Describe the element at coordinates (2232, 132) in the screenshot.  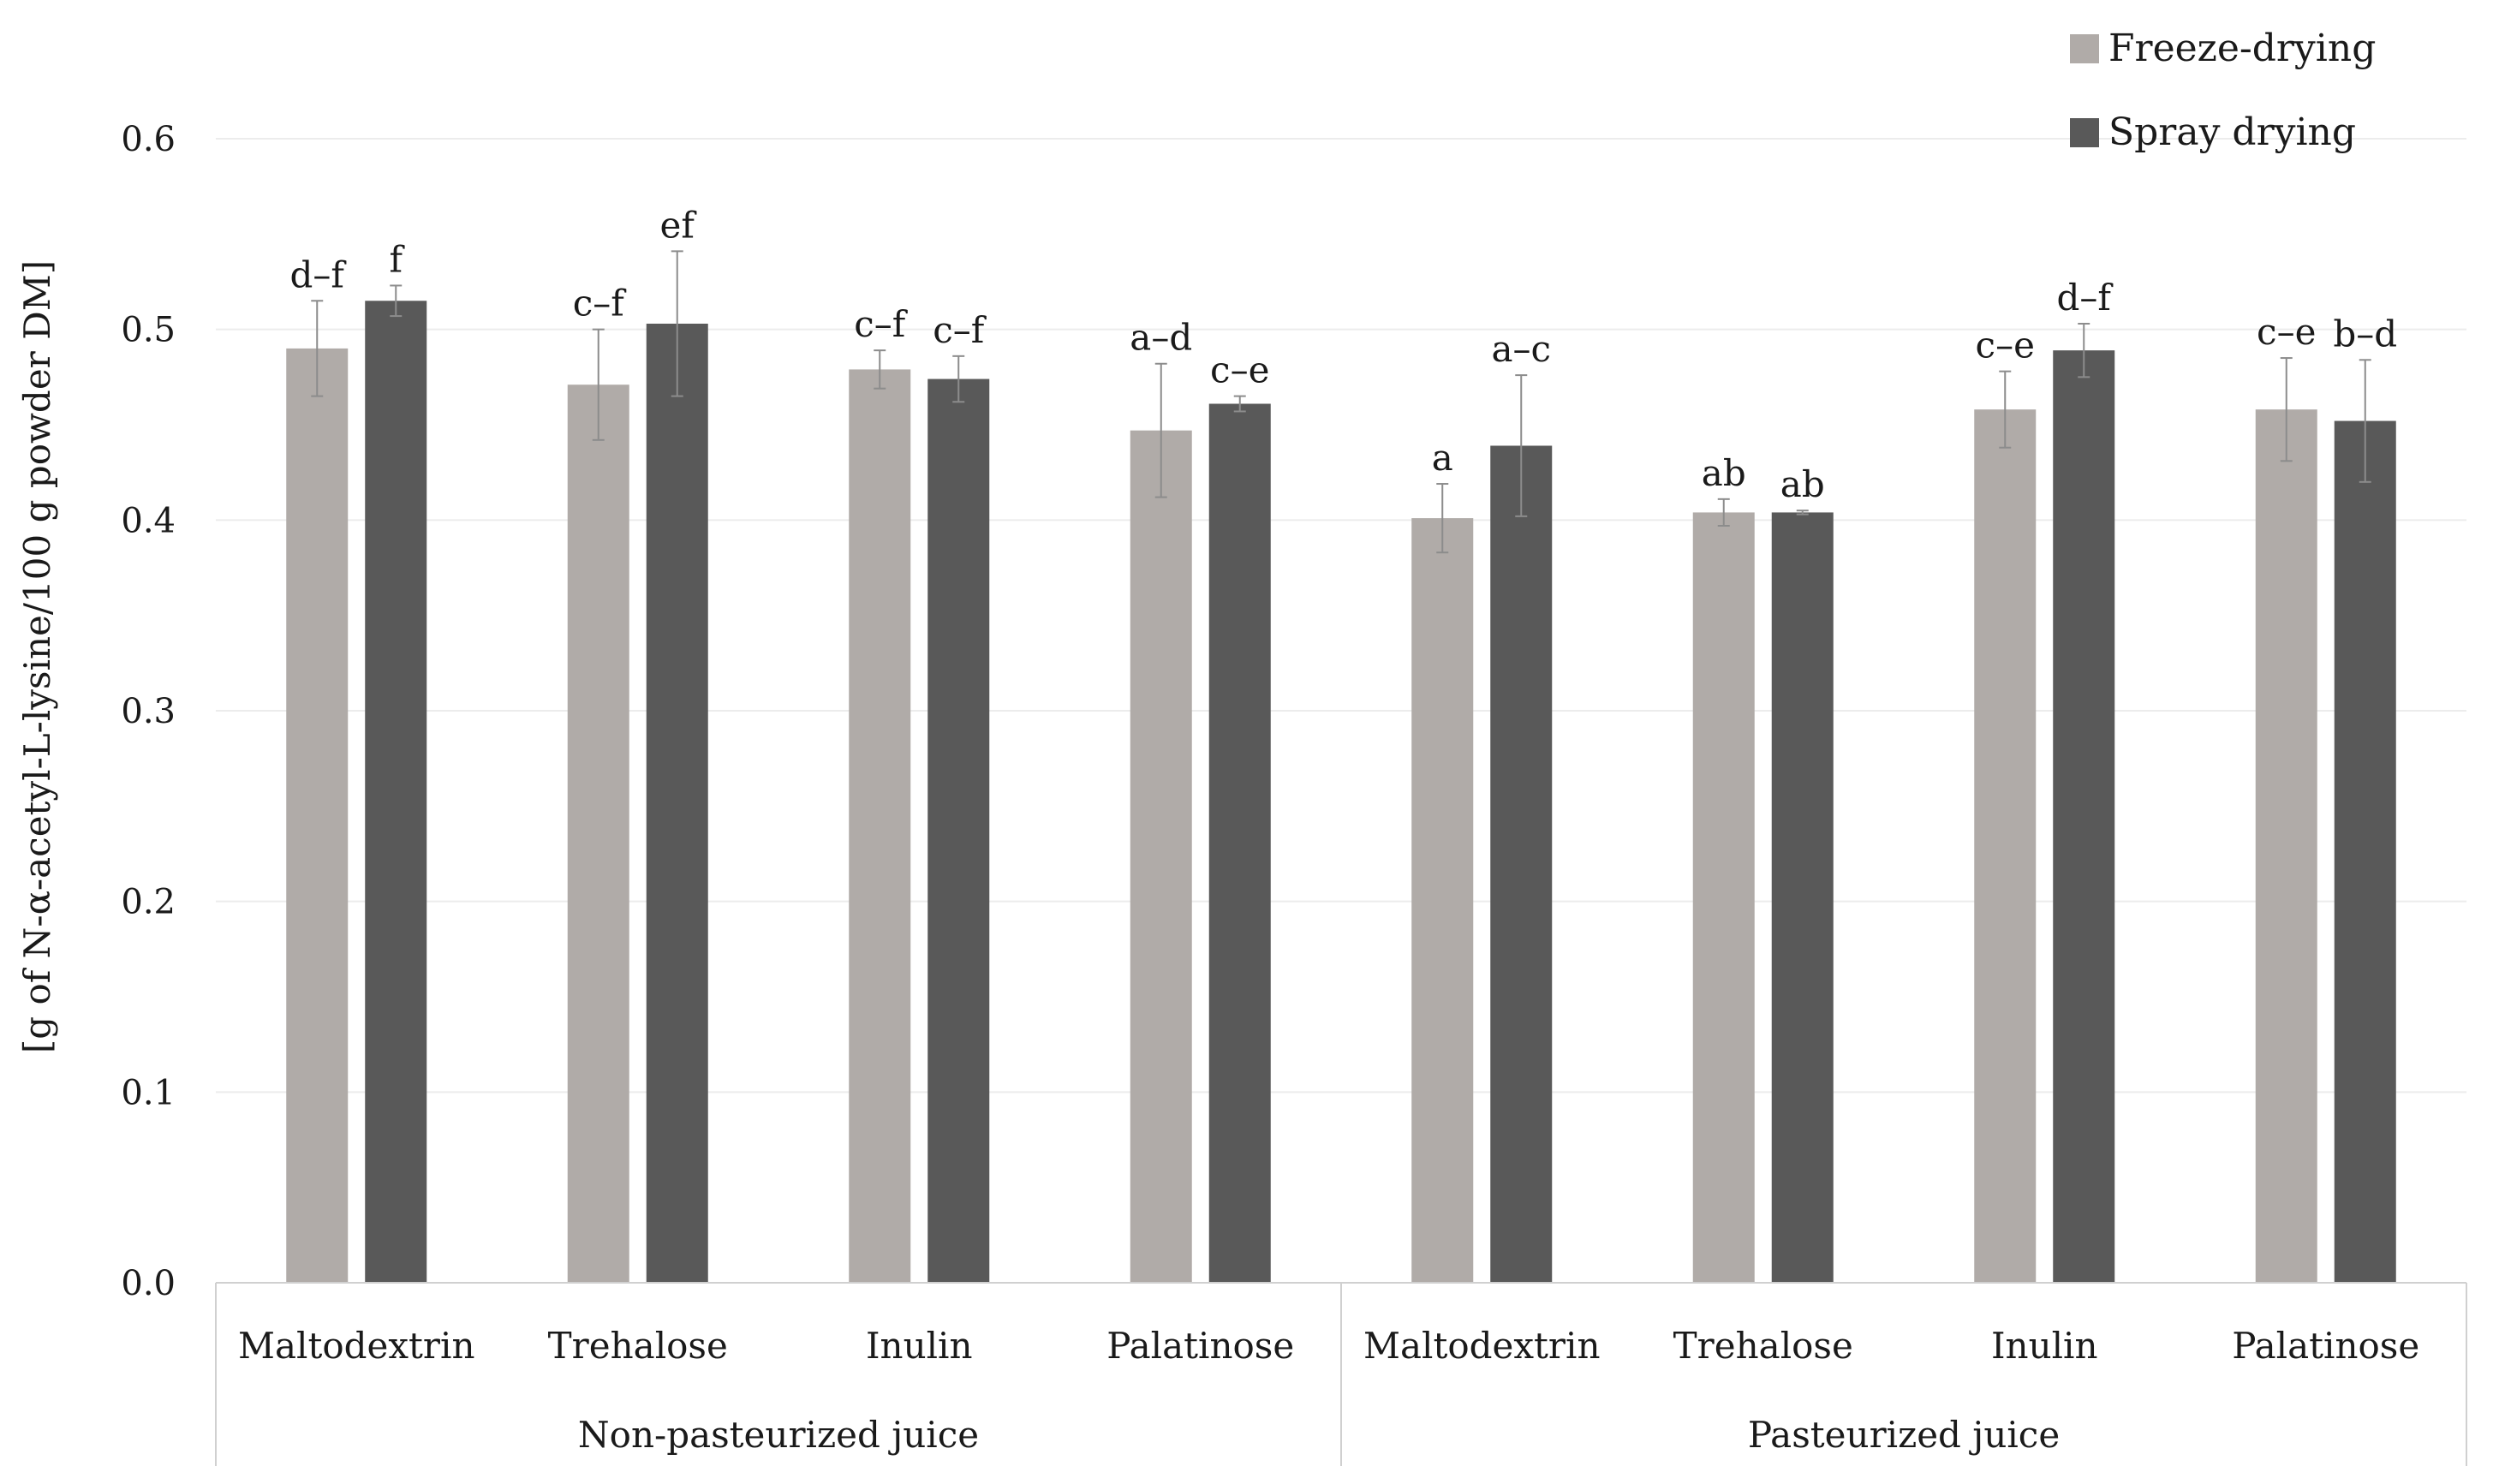
I see `legend-label: Spray drying` at that location.